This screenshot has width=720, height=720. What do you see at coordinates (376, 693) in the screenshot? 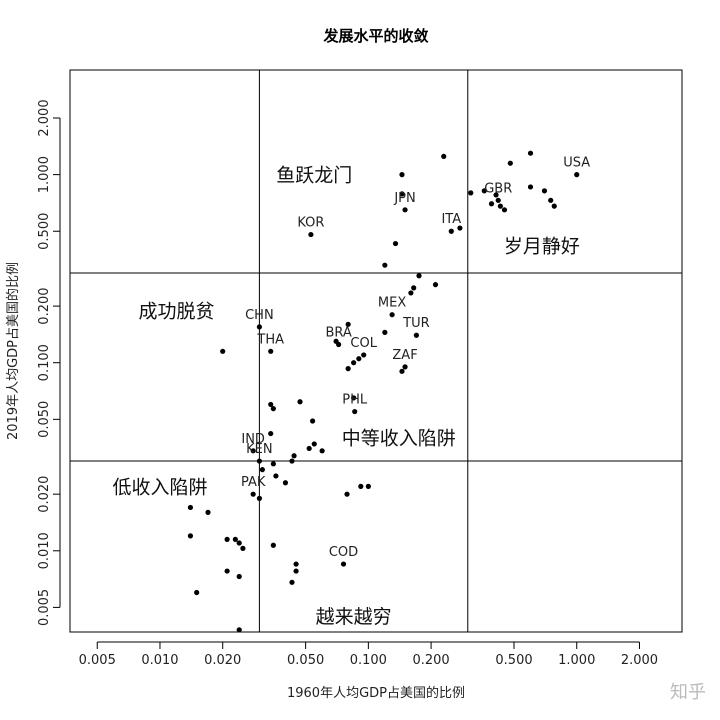
I see `x-axis-label: 1960年人均GDP占美国的比例` at bounding box center [376, 693].